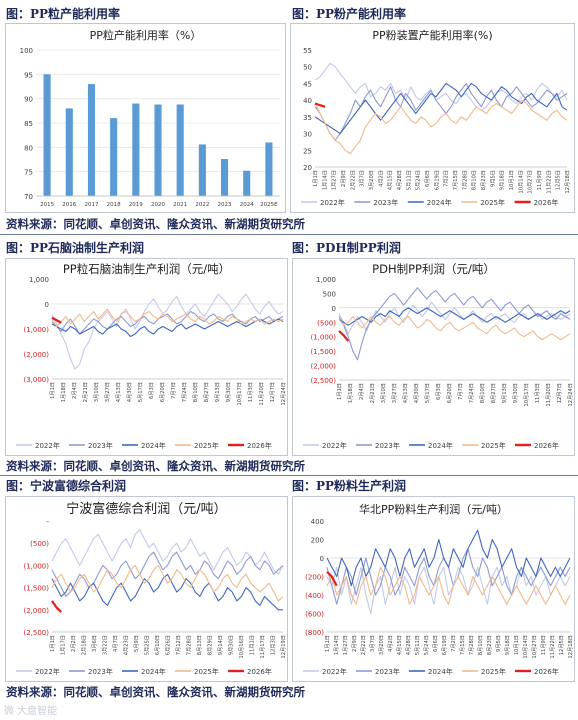  What do you see at coordinates (329, 294) in the screenshot?
I see `y-tick-label: 500` at bounding box center [329, 294].